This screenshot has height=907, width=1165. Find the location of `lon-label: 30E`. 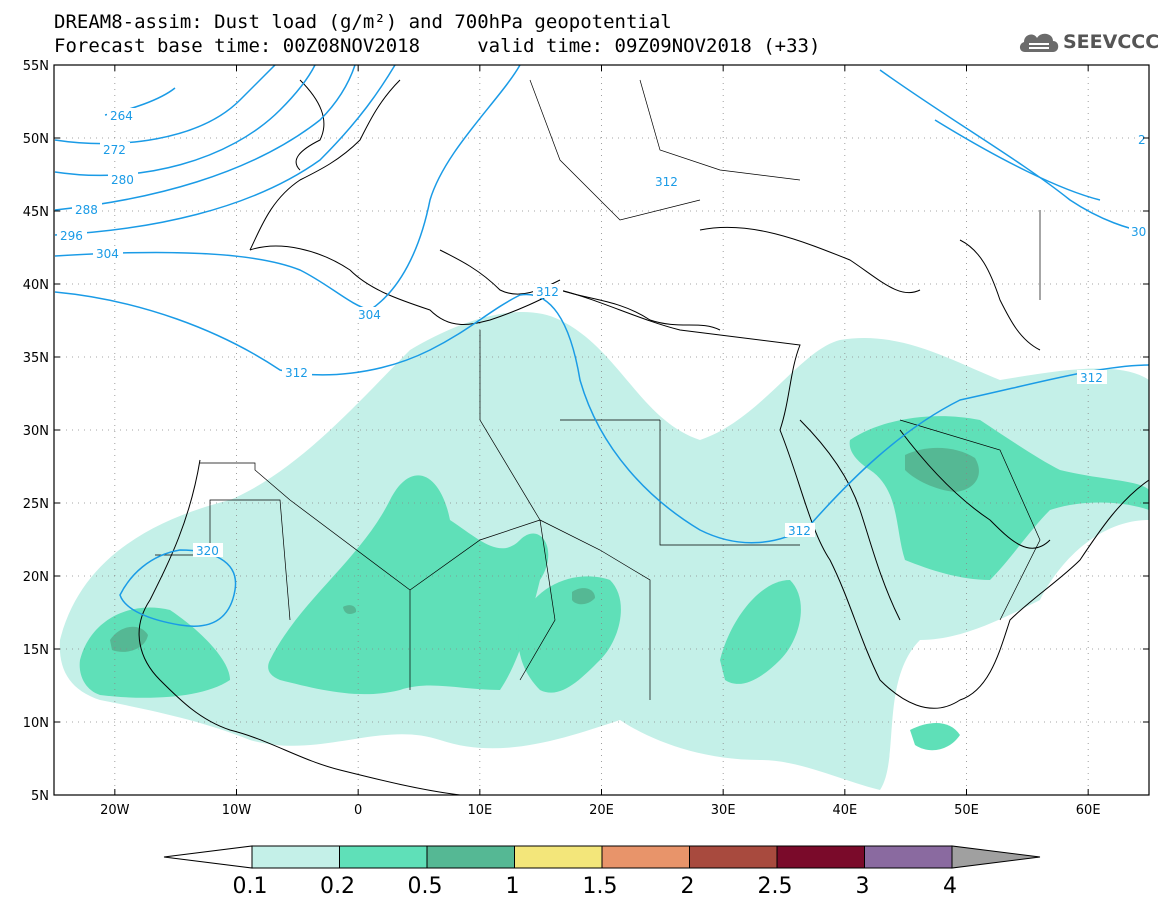

lon-label: 30E is located at coordinates (723, 810).